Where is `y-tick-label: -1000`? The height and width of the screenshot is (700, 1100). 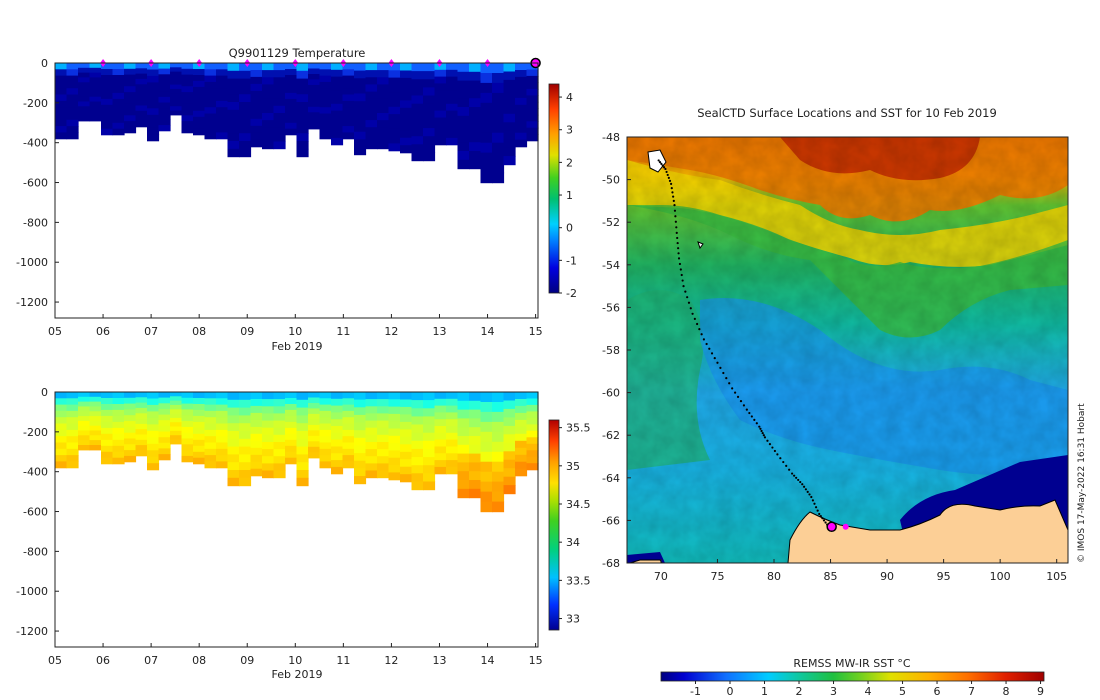
y-tick-label: -1000 is located at coordinates (32, 262).